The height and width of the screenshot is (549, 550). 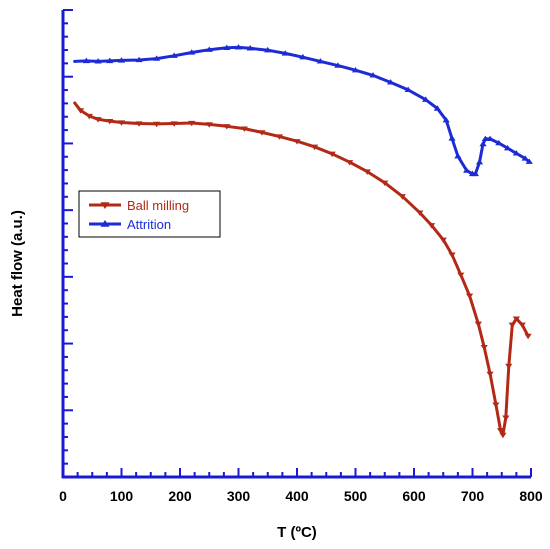 I want to click on legend-box, so click(x=149, y=214).